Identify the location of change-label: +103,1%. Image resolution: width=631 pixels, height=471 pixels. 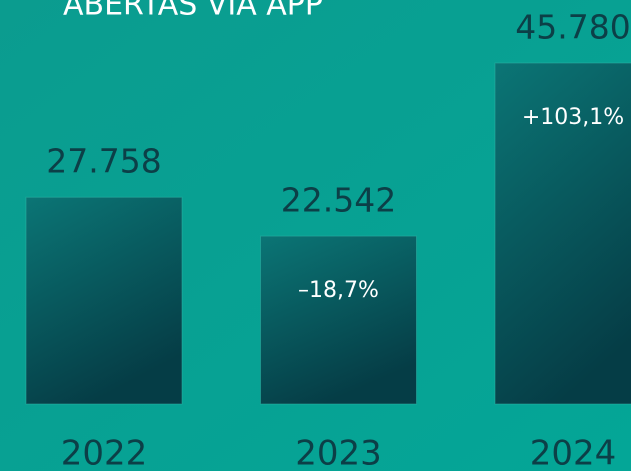
(573, 117).